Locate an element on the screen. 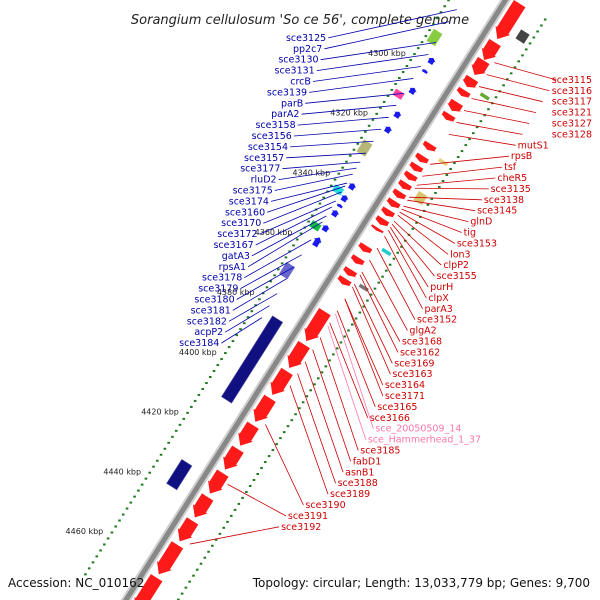  gene-label-right: mutS1 is located at coordinates (533, 145).